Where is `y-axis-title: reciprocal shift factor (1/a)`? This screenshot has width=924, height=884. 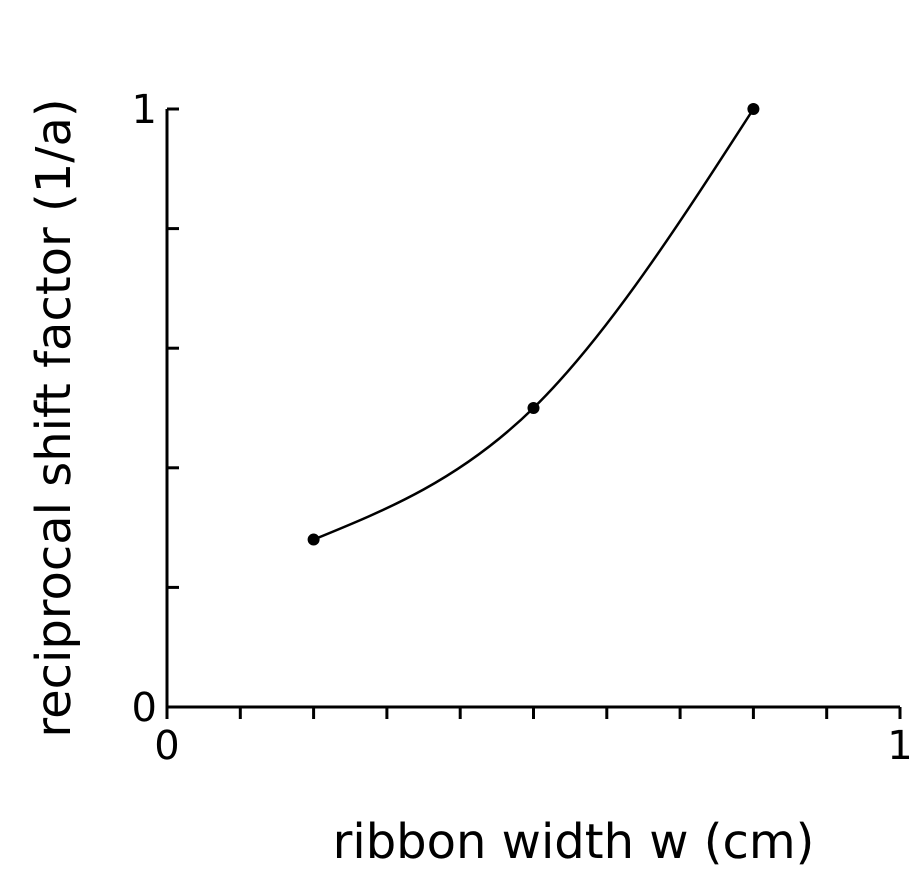 y-axis-title: reciprocal shift factor (1/a) is located at coordinates (54, 418).